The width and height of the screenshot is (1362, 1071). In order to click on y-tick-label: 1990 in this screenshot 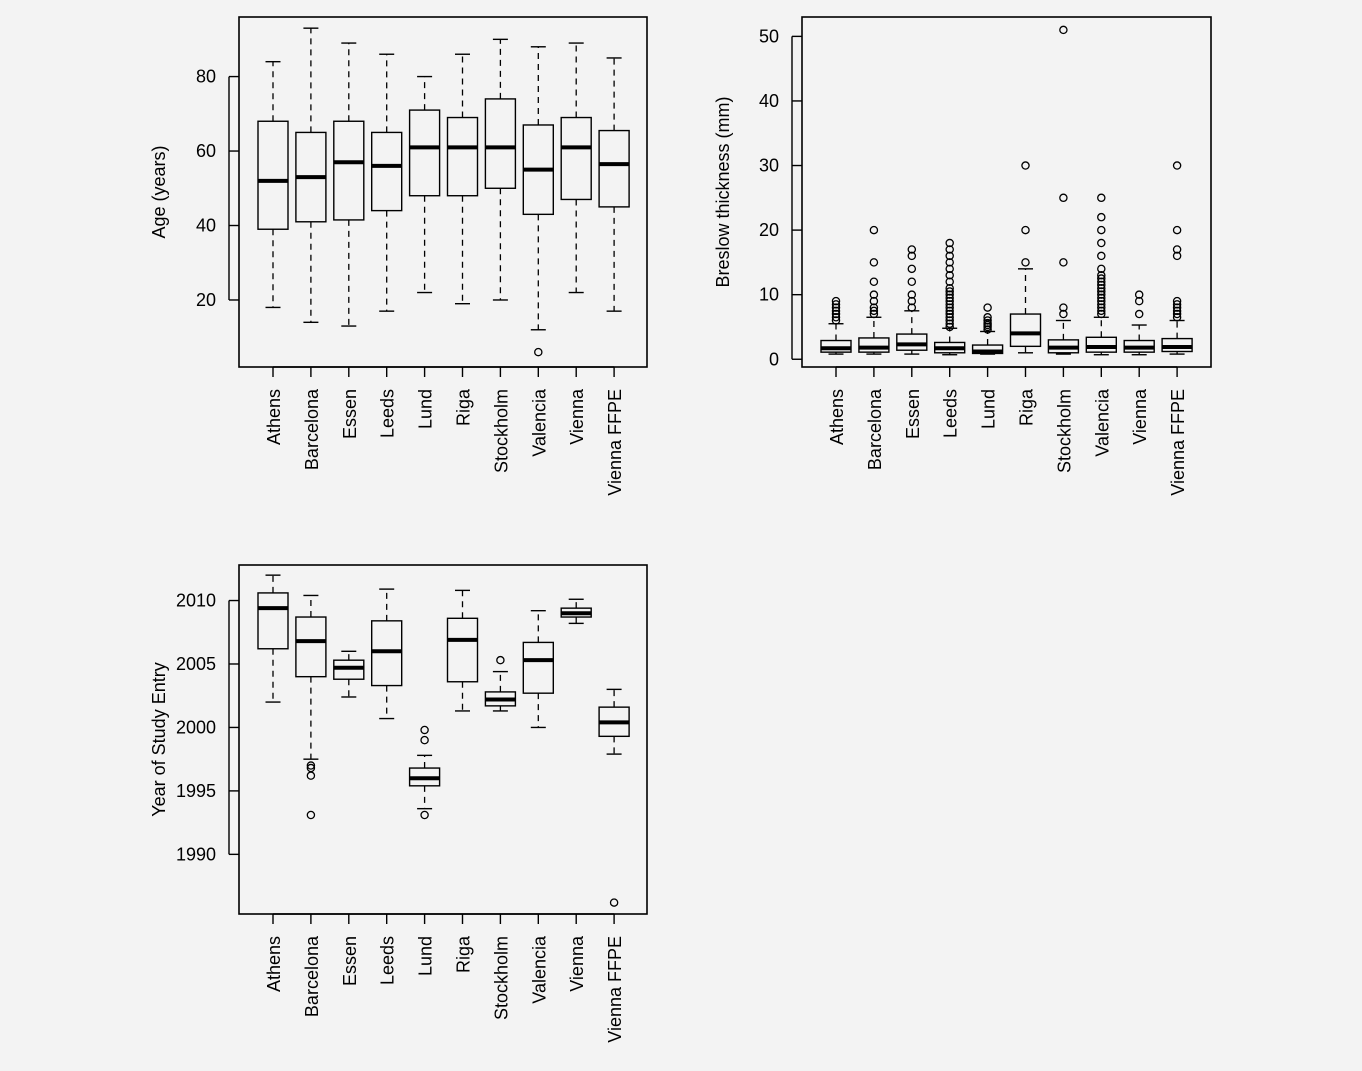, I will do `click(196, 854)`.